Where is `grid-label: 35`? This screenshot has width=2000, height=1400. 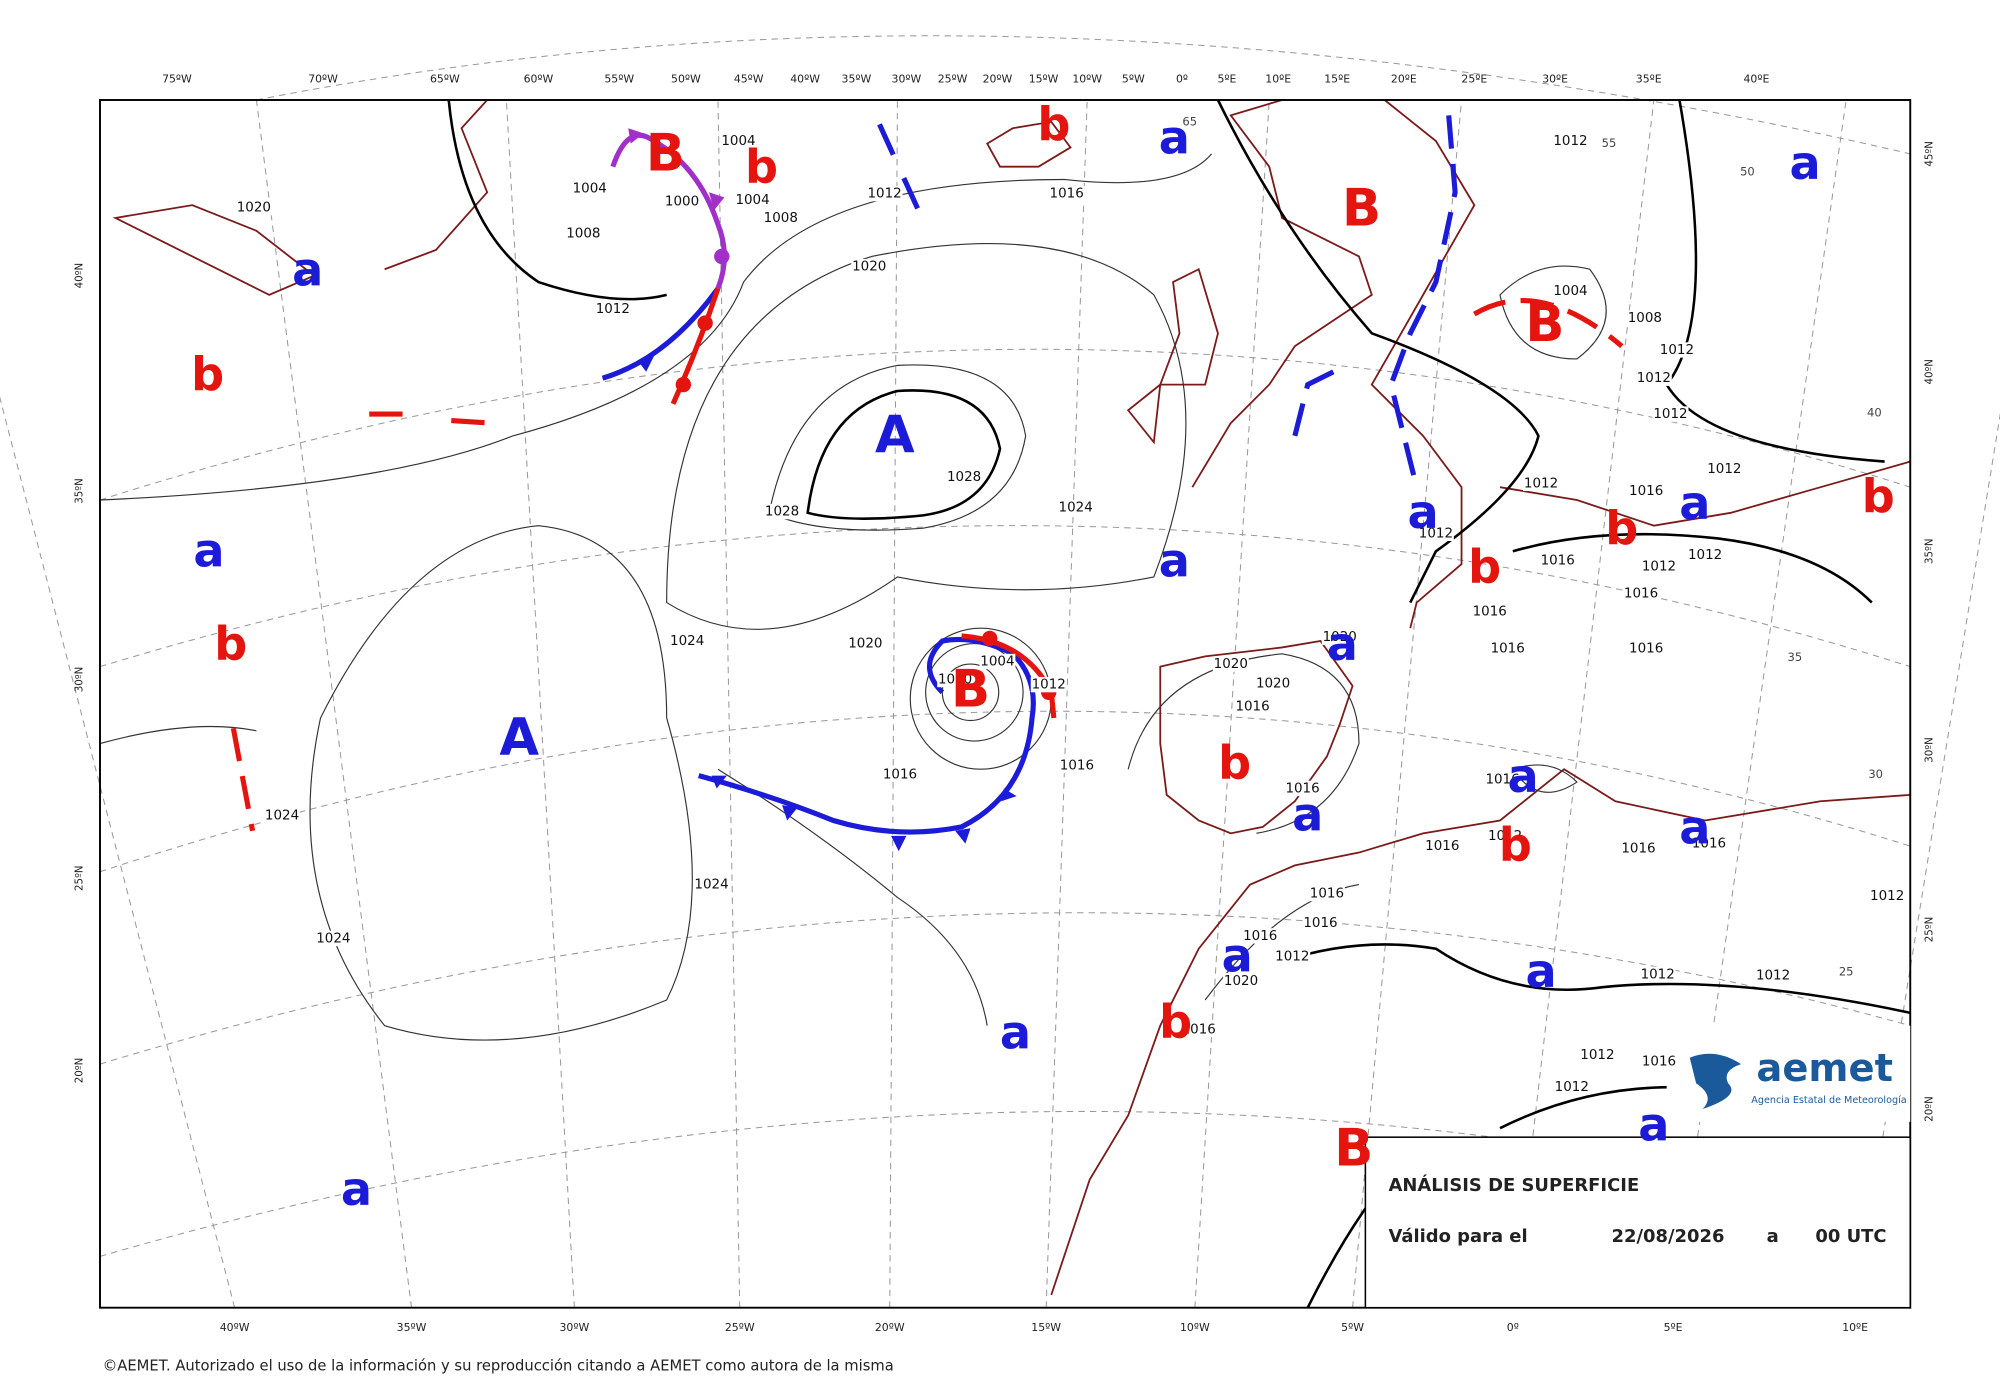 grid-label: 35 is located at coordinates (1795, 657).